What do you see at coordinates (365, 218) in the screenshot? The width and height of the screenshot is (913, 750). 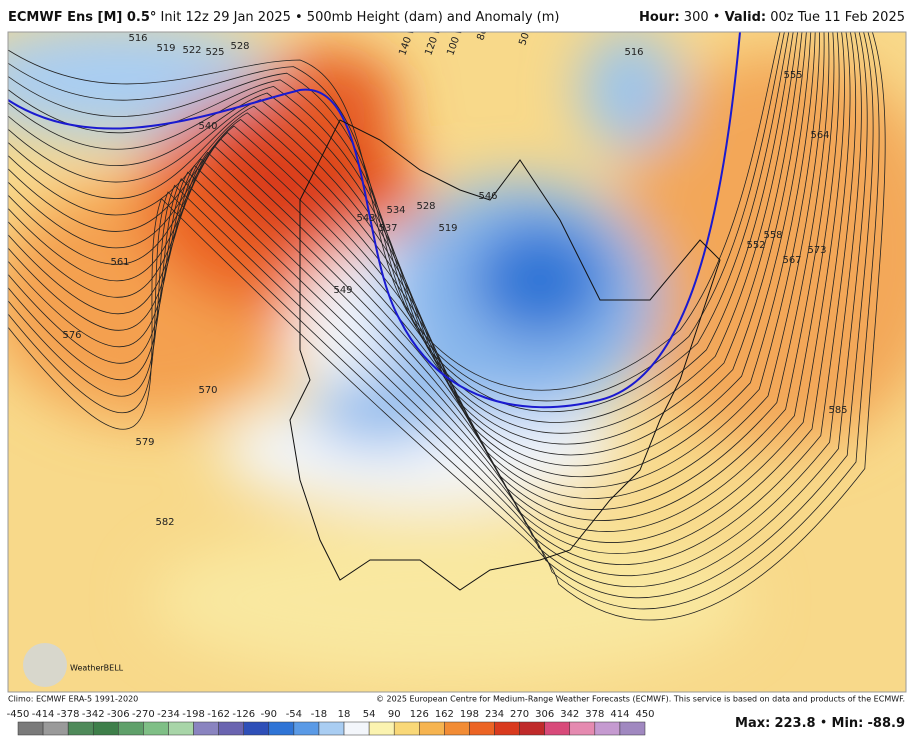 I see `contour-label: 543` at bounding box center [365, 218].